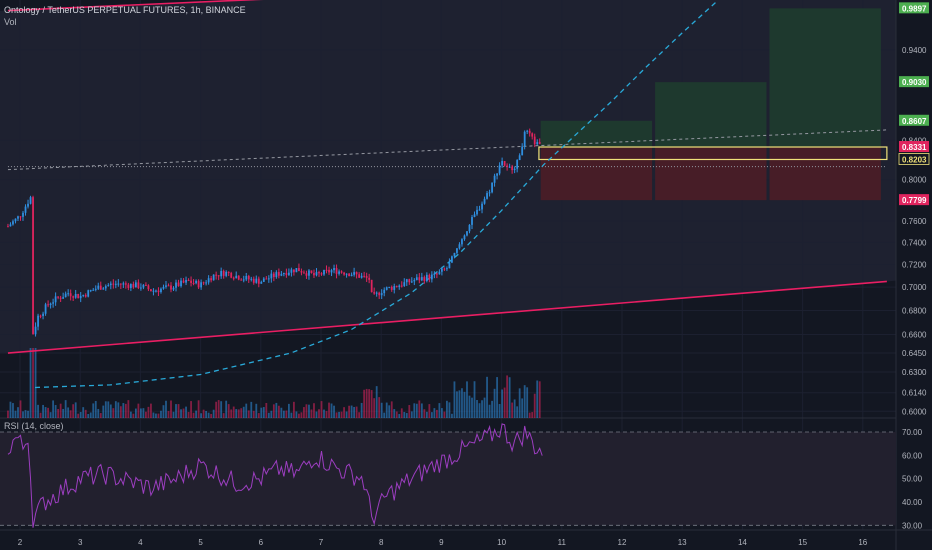 The width and height of the screenshot is (932, 550). What do you see at coordinates (713, 153) in the screenshot?
I see `entry-zone-box` at bounding box center [713, 153].